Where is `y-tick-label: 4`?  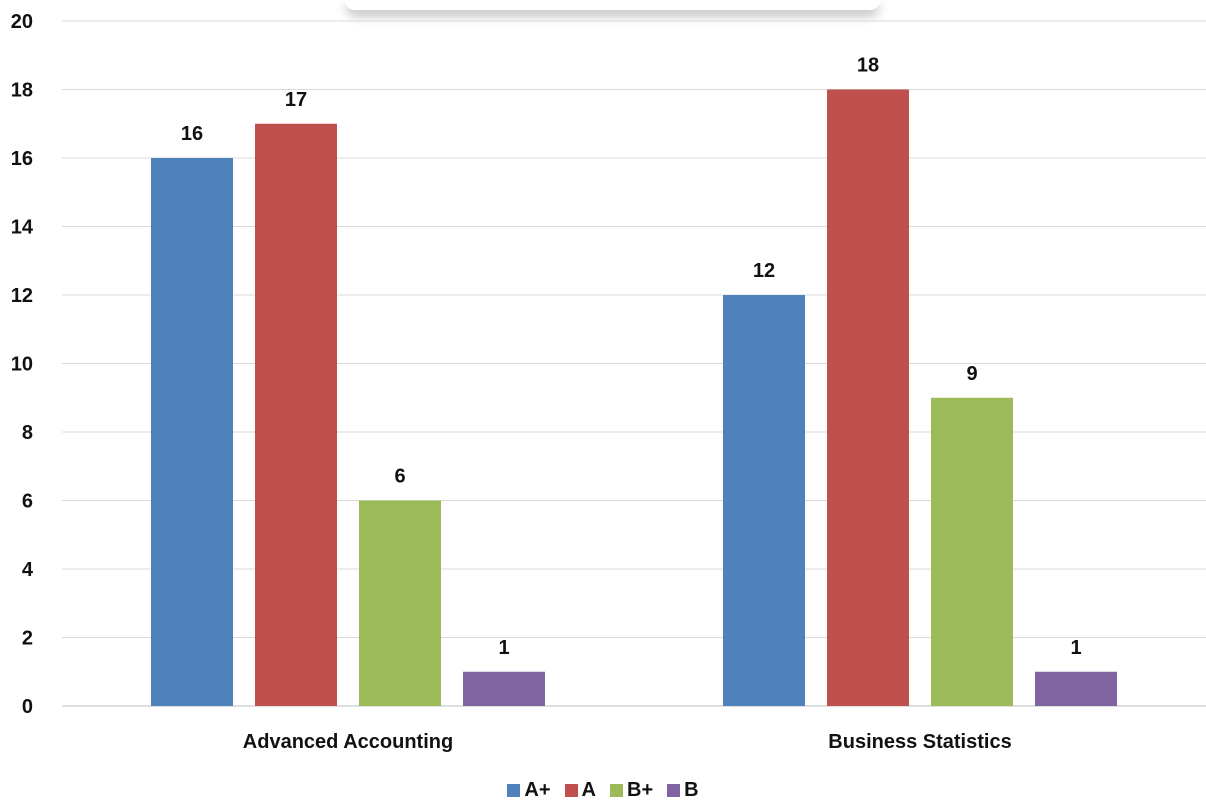 y-tick-label: 4 is located at coordinates (28, 570).